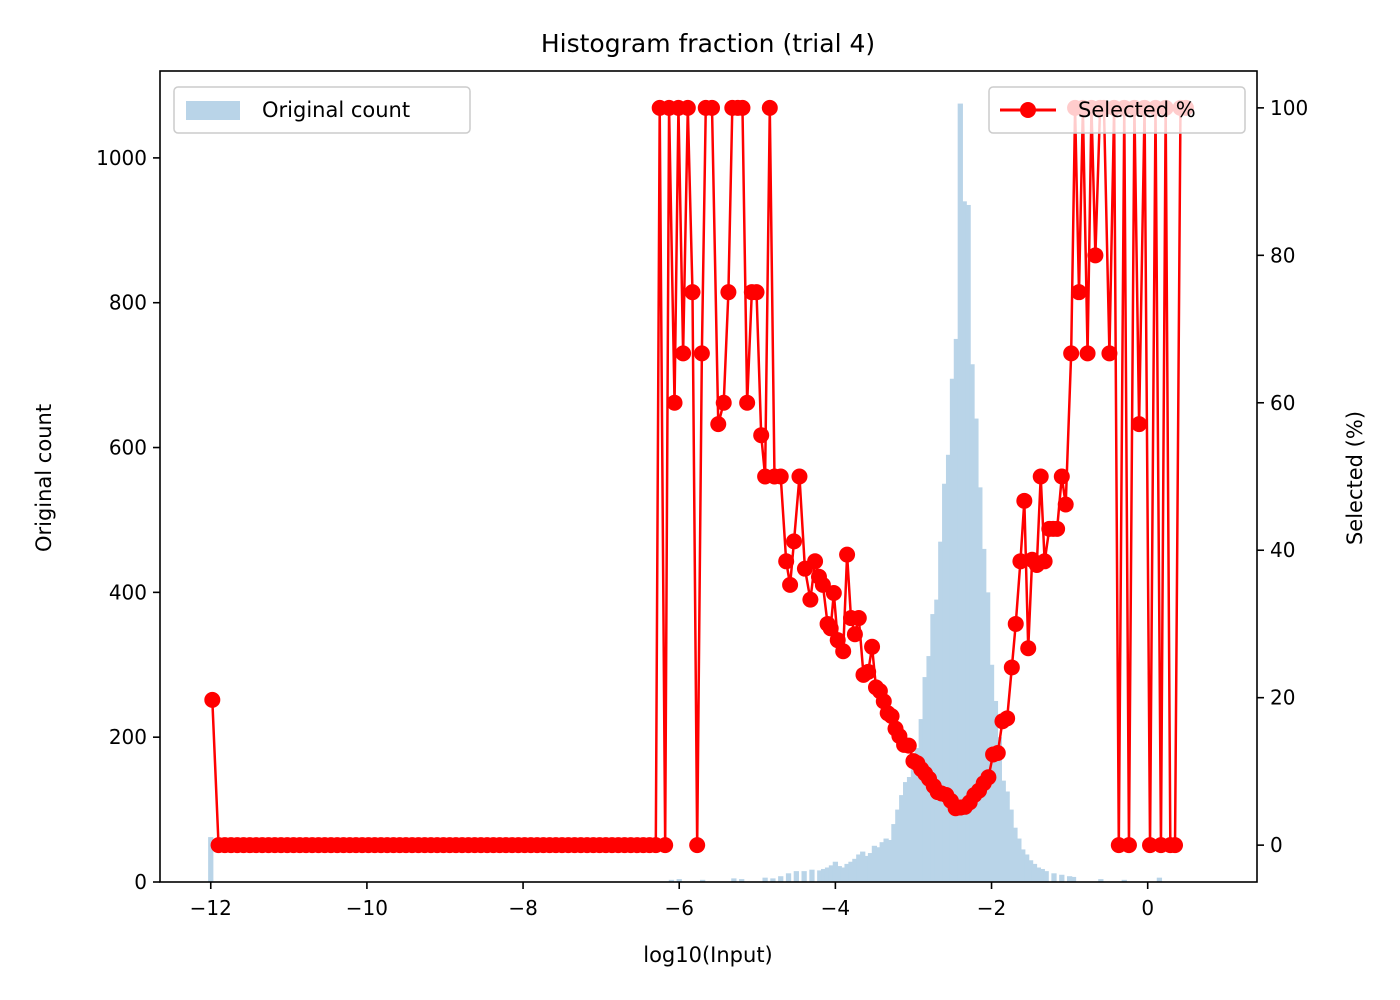 The image size is (1400, 1000). What do you see at coordinates (1117, 110) in the screenshot?
I see `legend-selected: Selected %` at bounding box center [1117, 110].